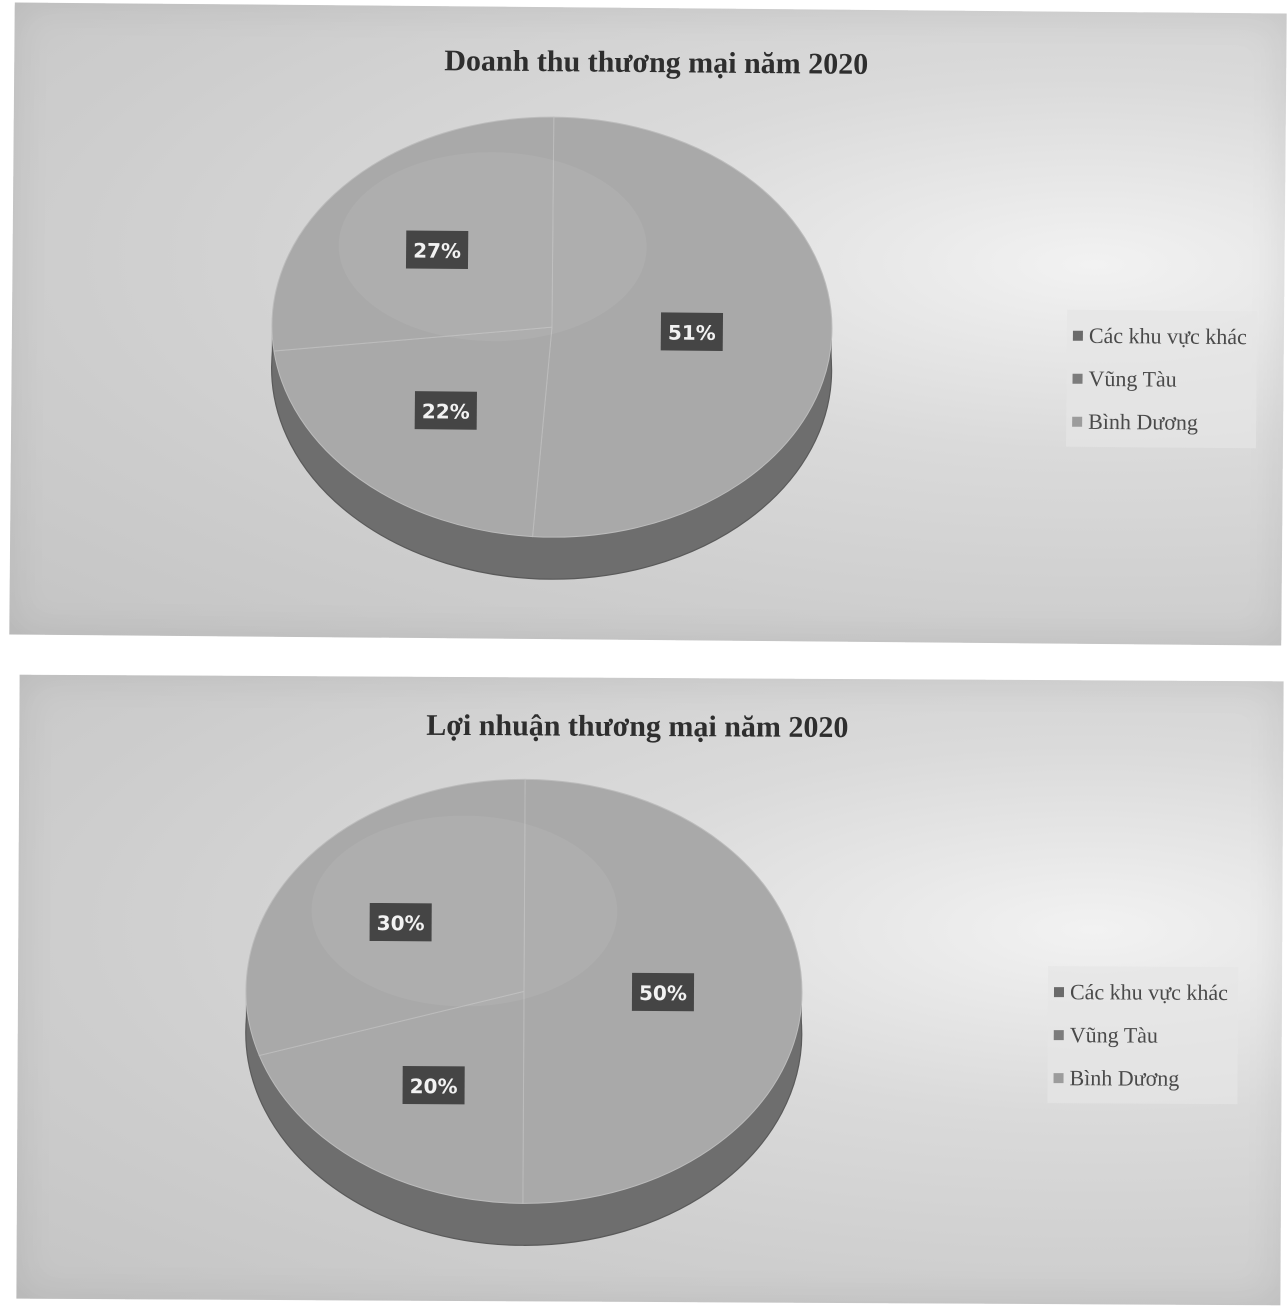  I want to click on data-label-text: 51%, so click(692, 332).